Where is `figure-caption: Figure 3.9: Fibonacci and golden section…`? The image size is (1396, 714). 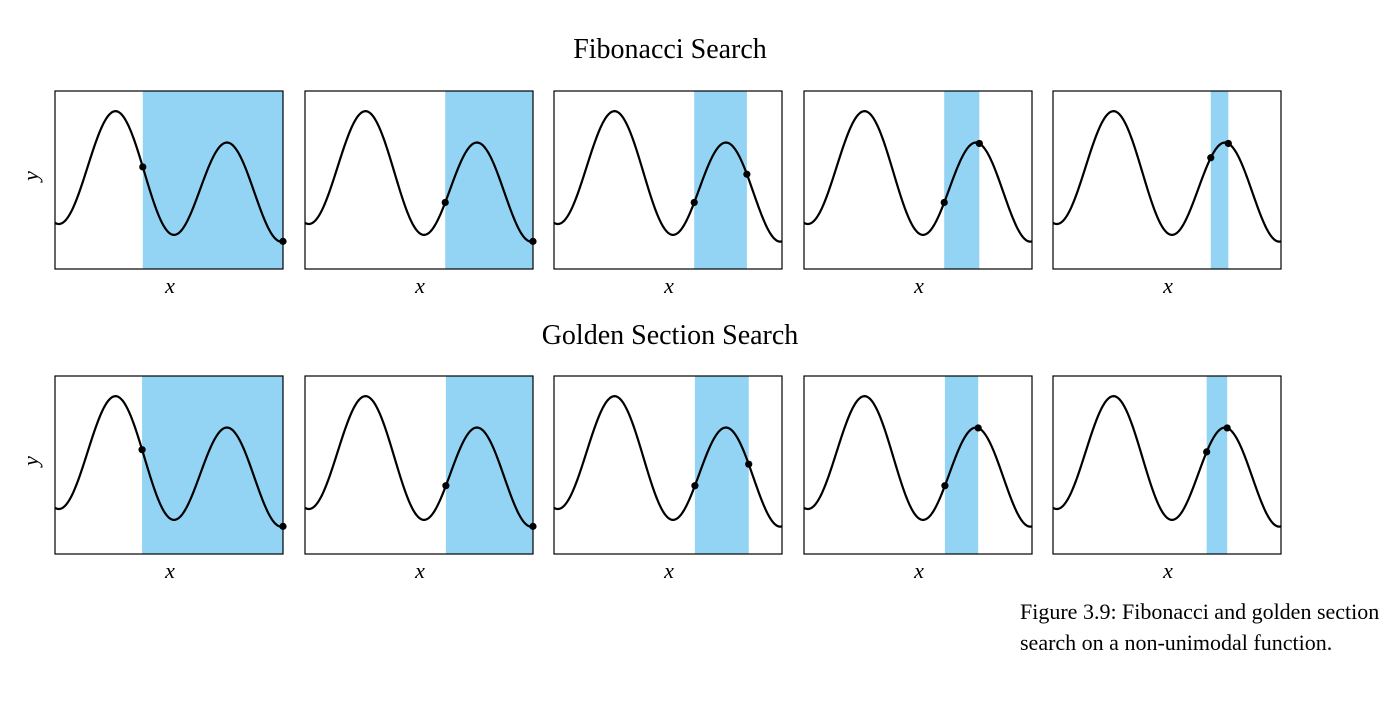 figure-caption: Figure 3.9: Fibonacci and golden section… is located at coordinates (1200, 627).